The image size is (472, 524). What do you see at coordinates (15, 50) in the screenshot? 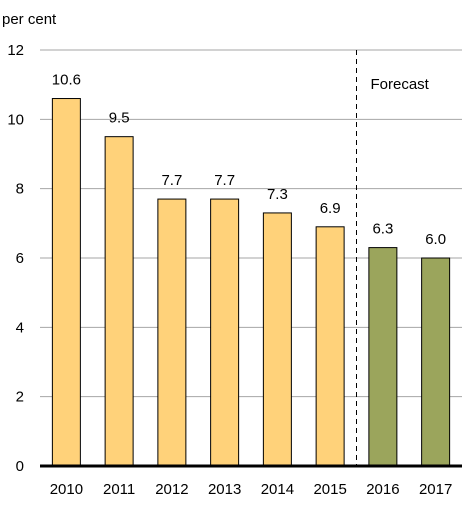
I see `y-tick-label: 12` at bounding box center [15, 50].